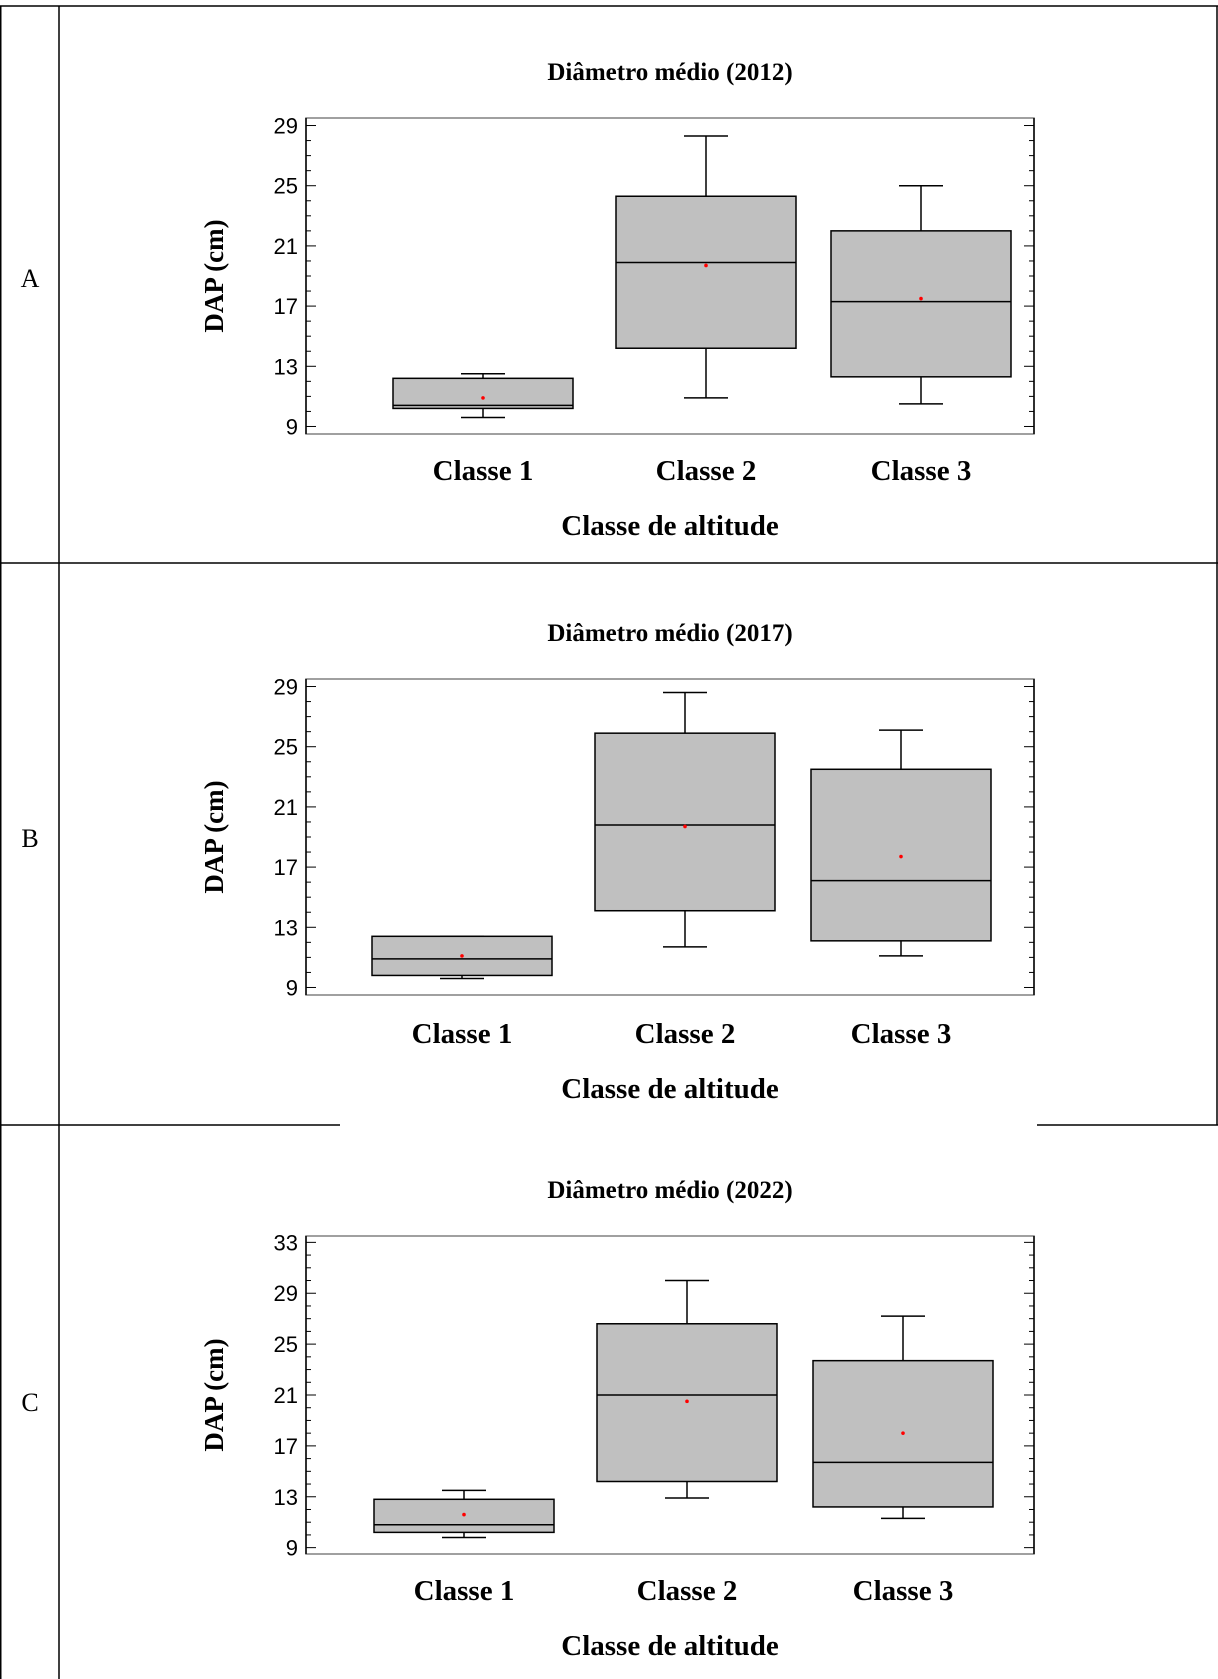 This screenshot has height=1679, width=1218. What do you see at coordinates (669, 1190) in the screenshot?
I see `chart-title: Diâmetro médio (2022)` at bounding box center [669, 1190].